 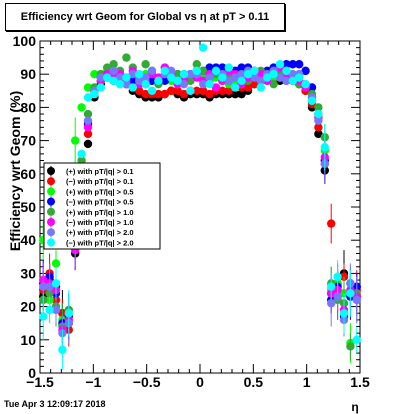 I want to click on y-tick-label: 90, so click(x=28, y=74).